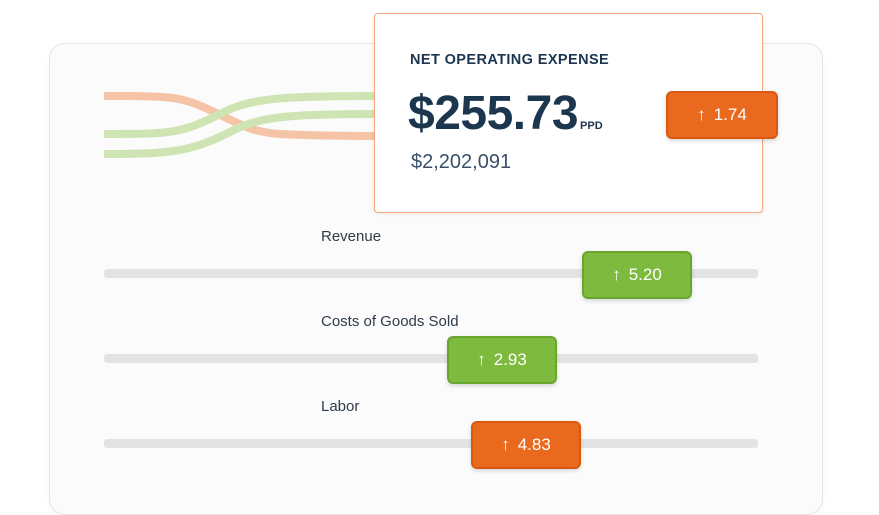 The height and width of the screenshot is (515, 879). What do you see at coordinates (730, 114) in the screenshot?
I see `expense-change-value: 1.74` at bounding box center [730, 114].